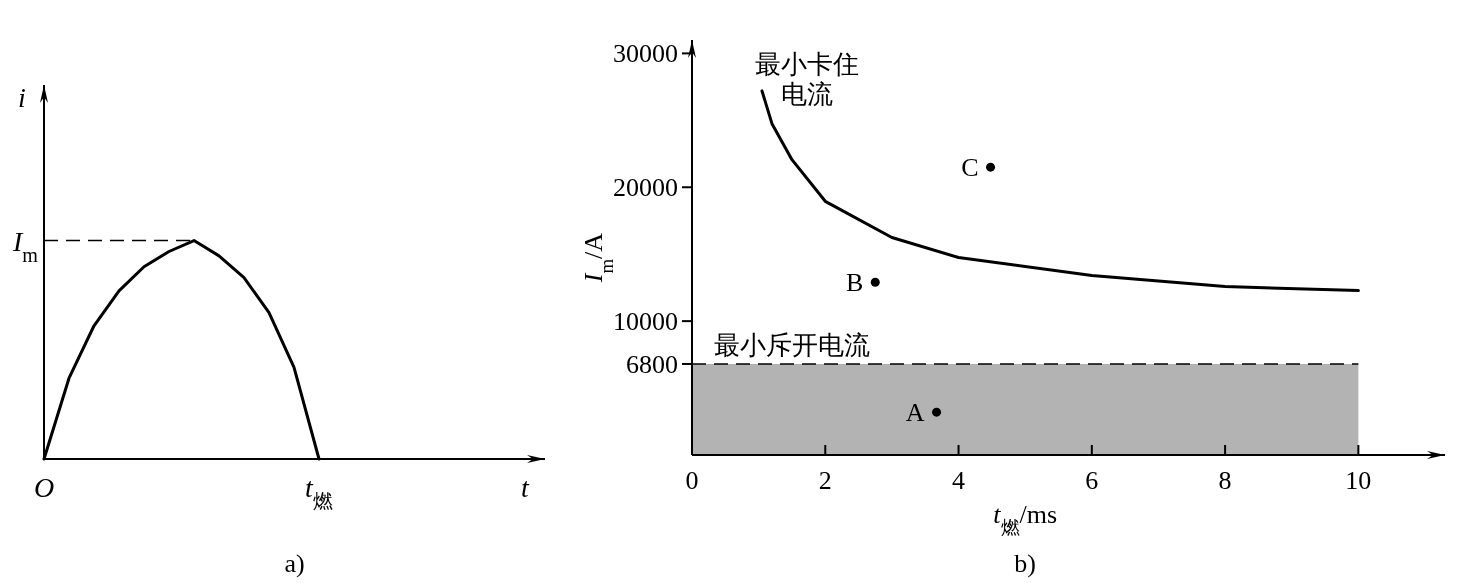  What do you see at coordinates (645, 188) in the screenshot?
I see `y-tick-label: 20000` at bounding box center [645, 188].